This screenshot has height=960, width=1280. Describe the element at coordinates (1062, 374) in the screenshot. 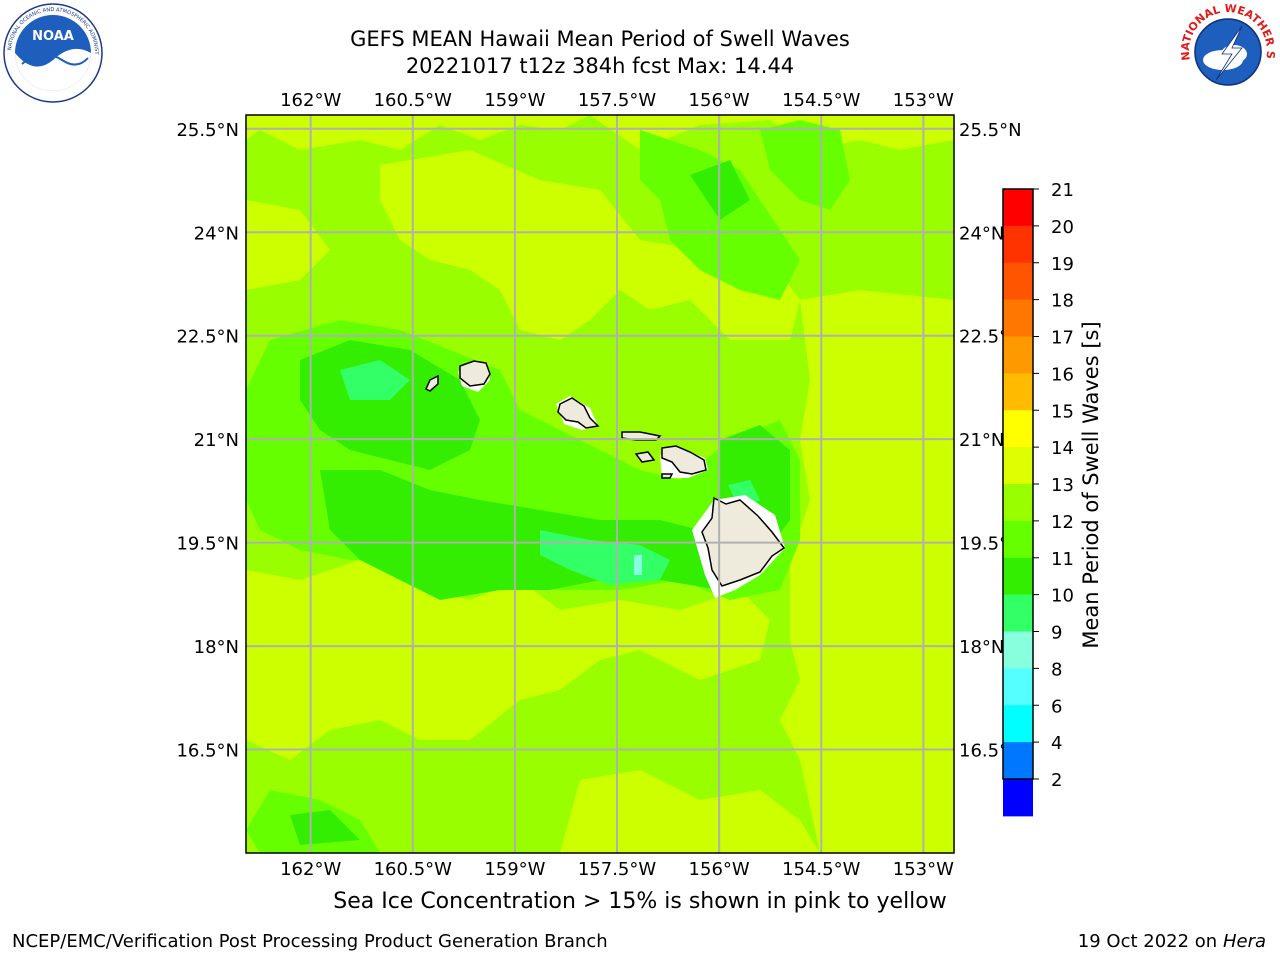

I see `colorbar-tick-label: 16` at that location.